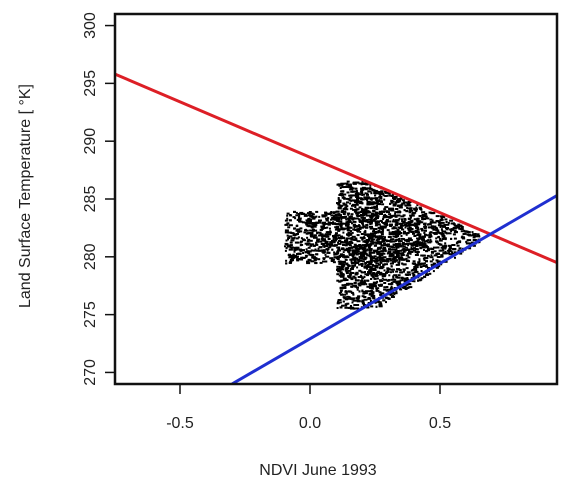  Describe the element at coordinates (90, 256) in the screenshot. I see `y-tick-label: 280` at that location.